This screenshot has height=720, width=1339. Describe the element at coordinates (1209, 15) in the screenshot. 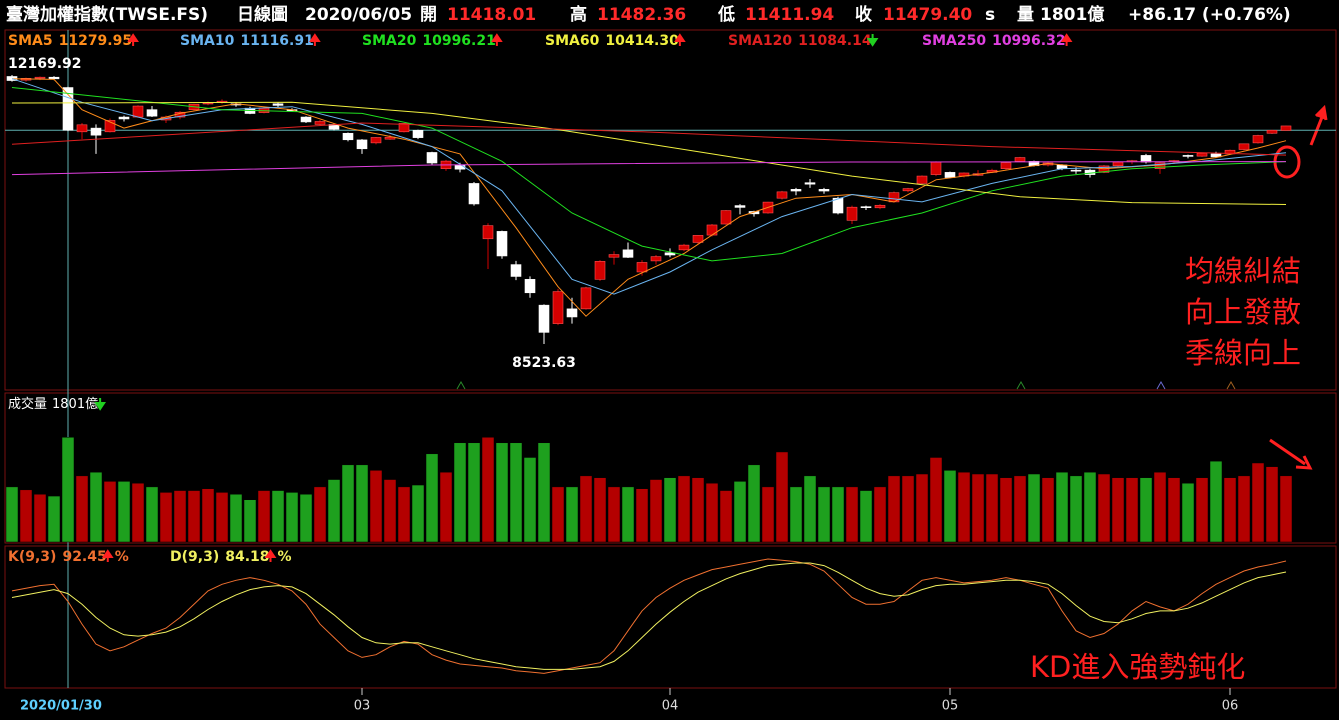

I see `header-field: +86.17 (+0.76%)` at that location.